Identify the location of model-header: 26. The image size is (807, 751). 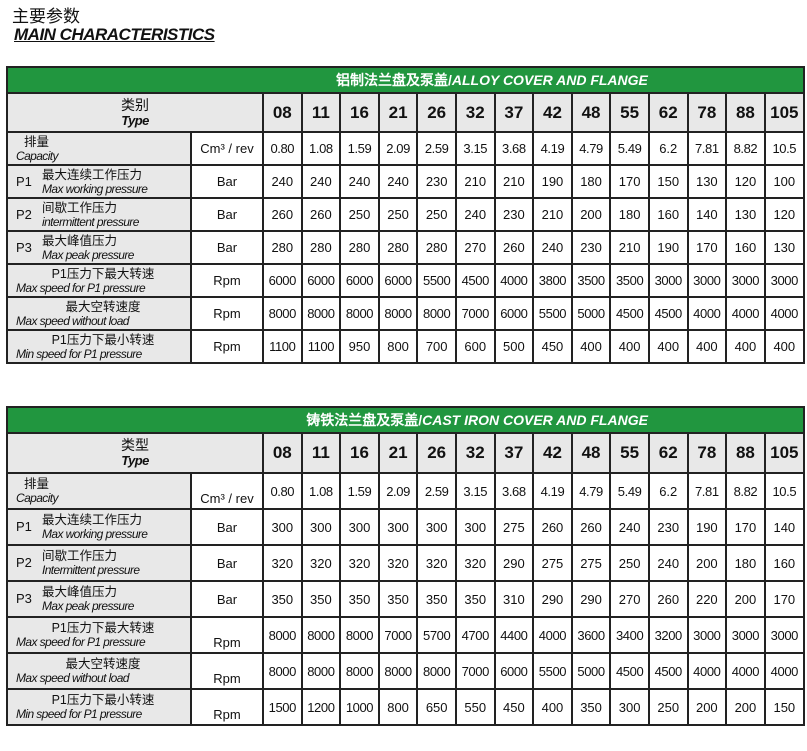
(436, 112).